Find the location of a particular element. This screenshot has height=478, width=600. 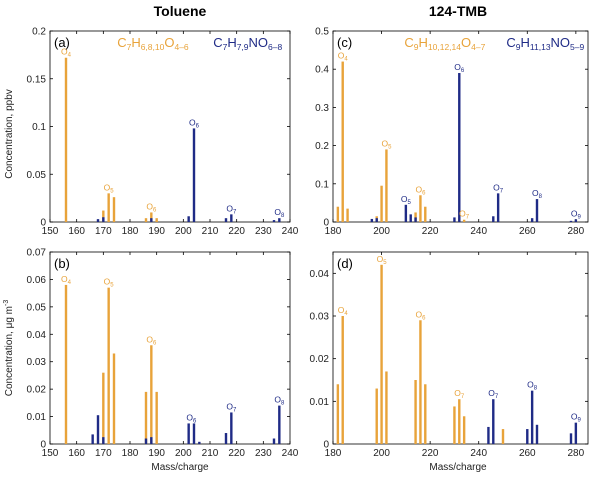

x-tick-label: 230 is located at coordinates (263, 231).